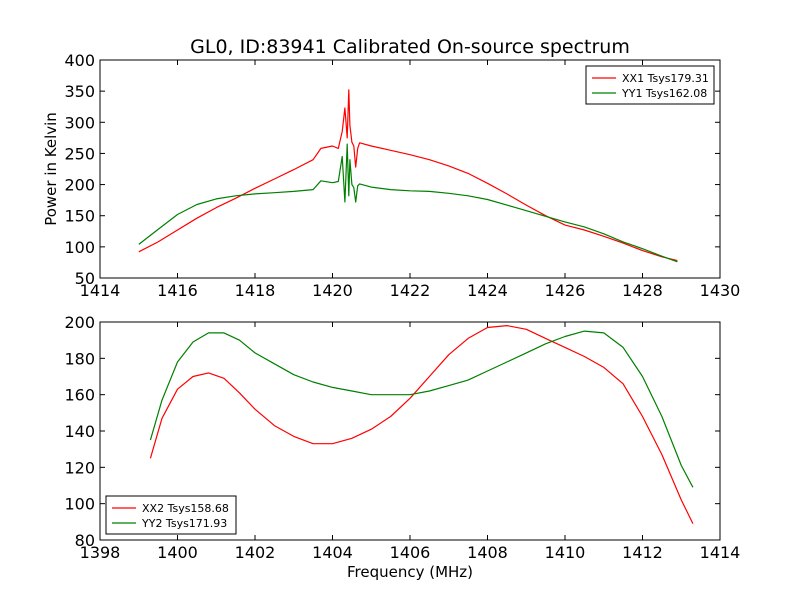 Image resolution: width=800 pixels, height=600 pixels. What do you see at coordinates (85, 540) in the screenshot?
I see `y-tick-label: 80` at bounding box center [85, 540].